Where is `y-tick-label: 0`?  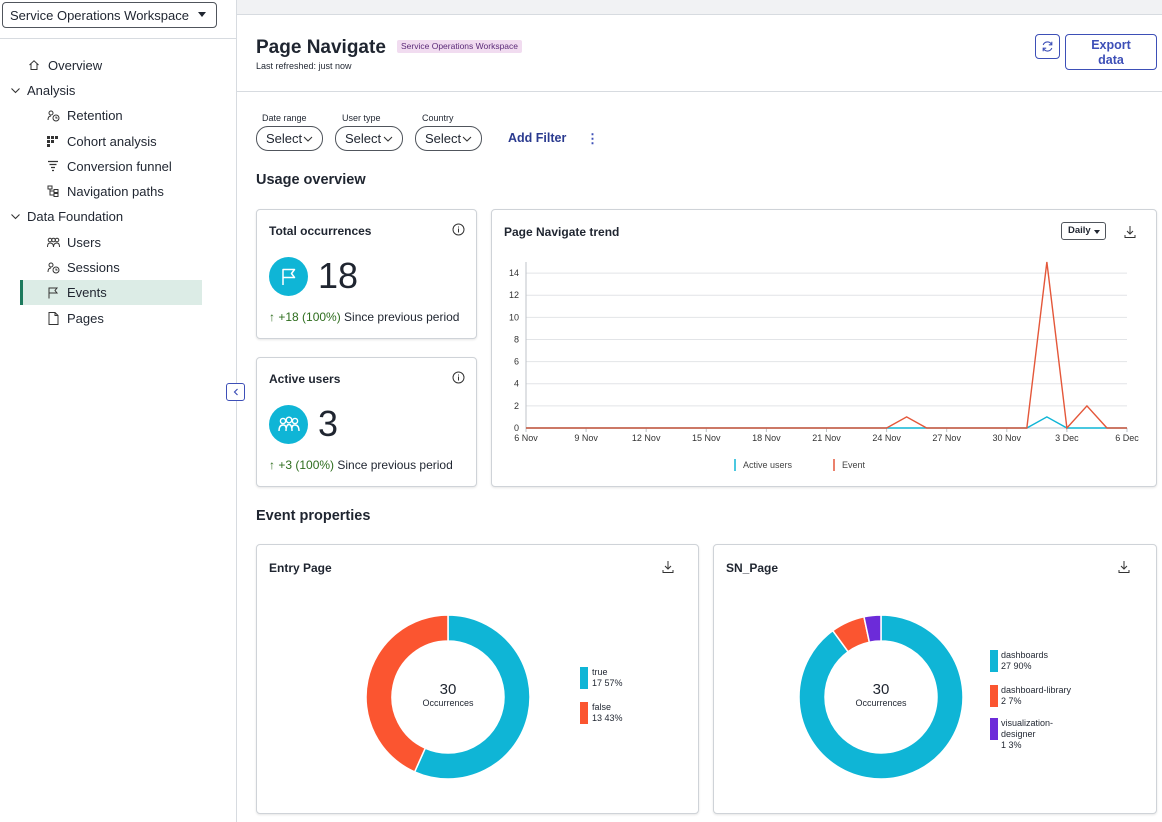 y-tick-label: 0 is located at coordinates (516, 428).